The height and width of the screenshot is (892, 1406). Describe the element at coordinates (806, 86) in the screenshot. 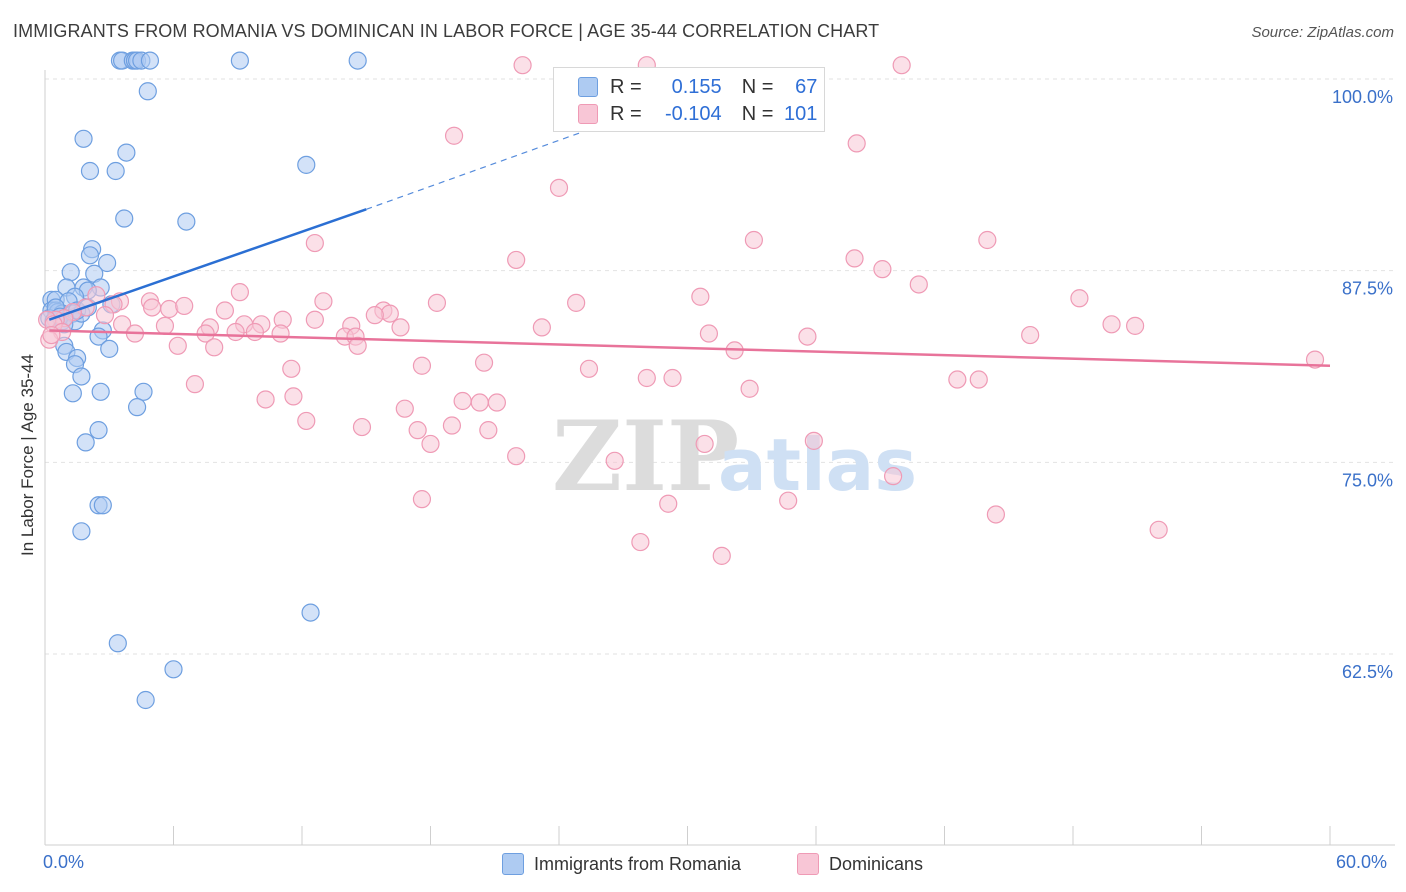

I see `legend-n-value-romania: 67` at that location.